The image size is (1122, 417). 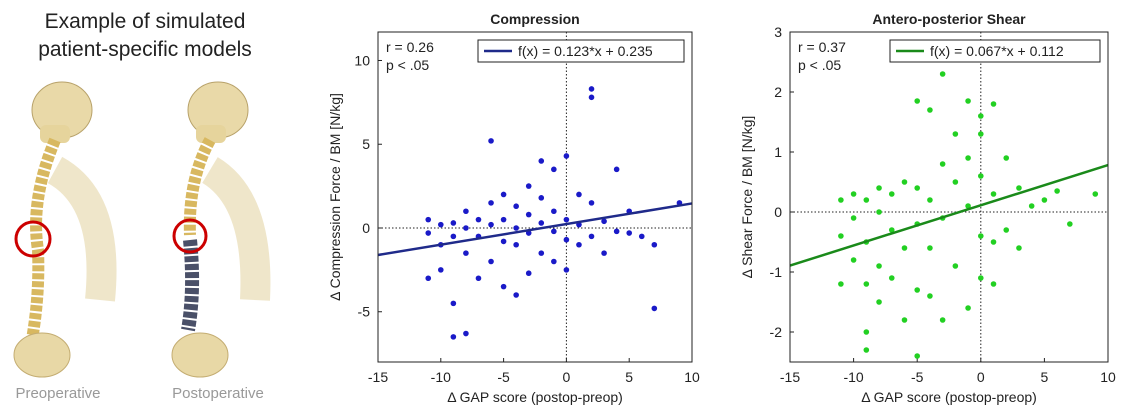 What do you see at coordinates (692, 377) in the screenshot?
I see `x-tick-label: 10` at bounding box center [692, 377].